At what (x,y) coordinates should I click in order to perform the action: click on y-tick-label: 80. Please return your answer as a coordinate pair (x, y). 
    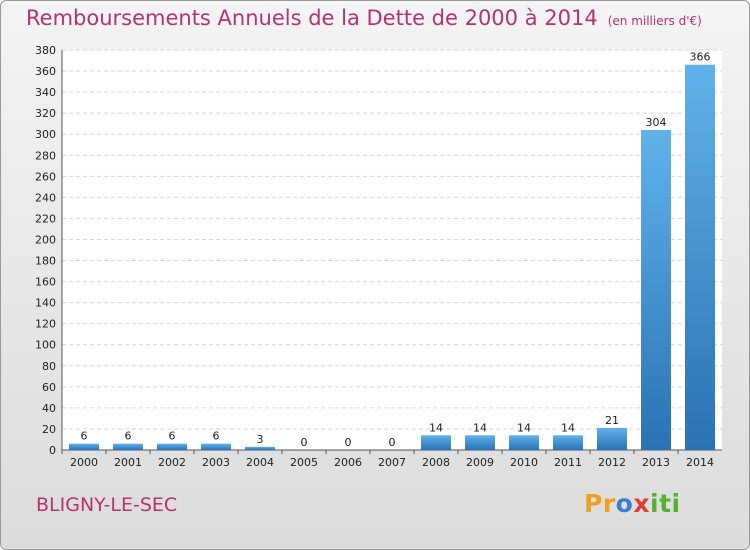
    Looking at the image, I should click on (49, 366).